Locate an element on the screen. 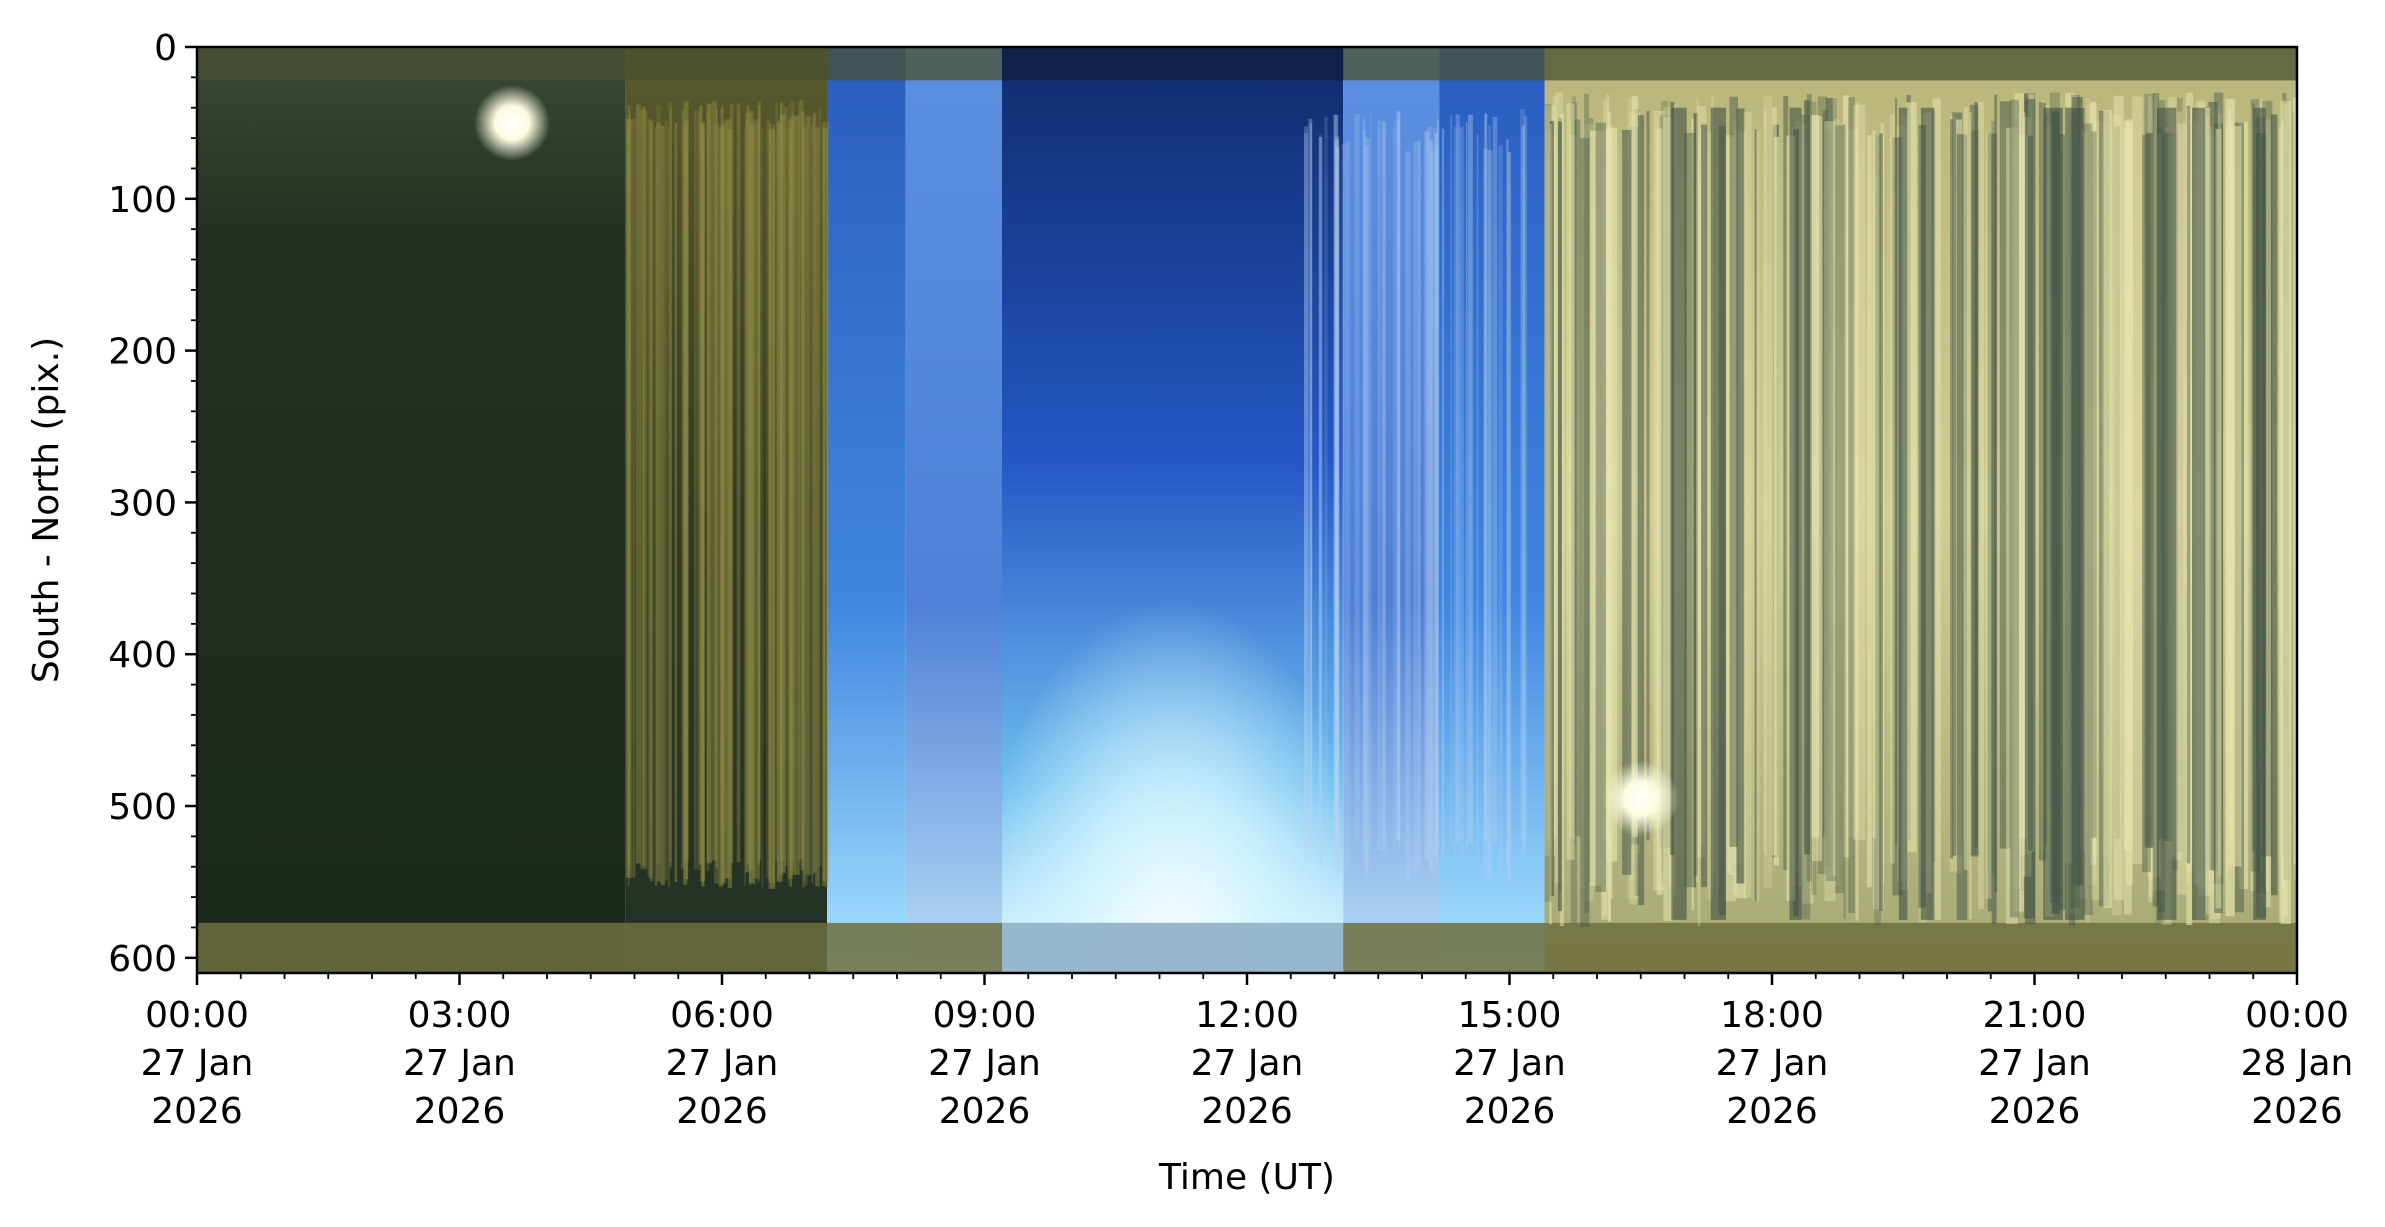  y-tick-label: 400 is located at coordinates (142, 655).